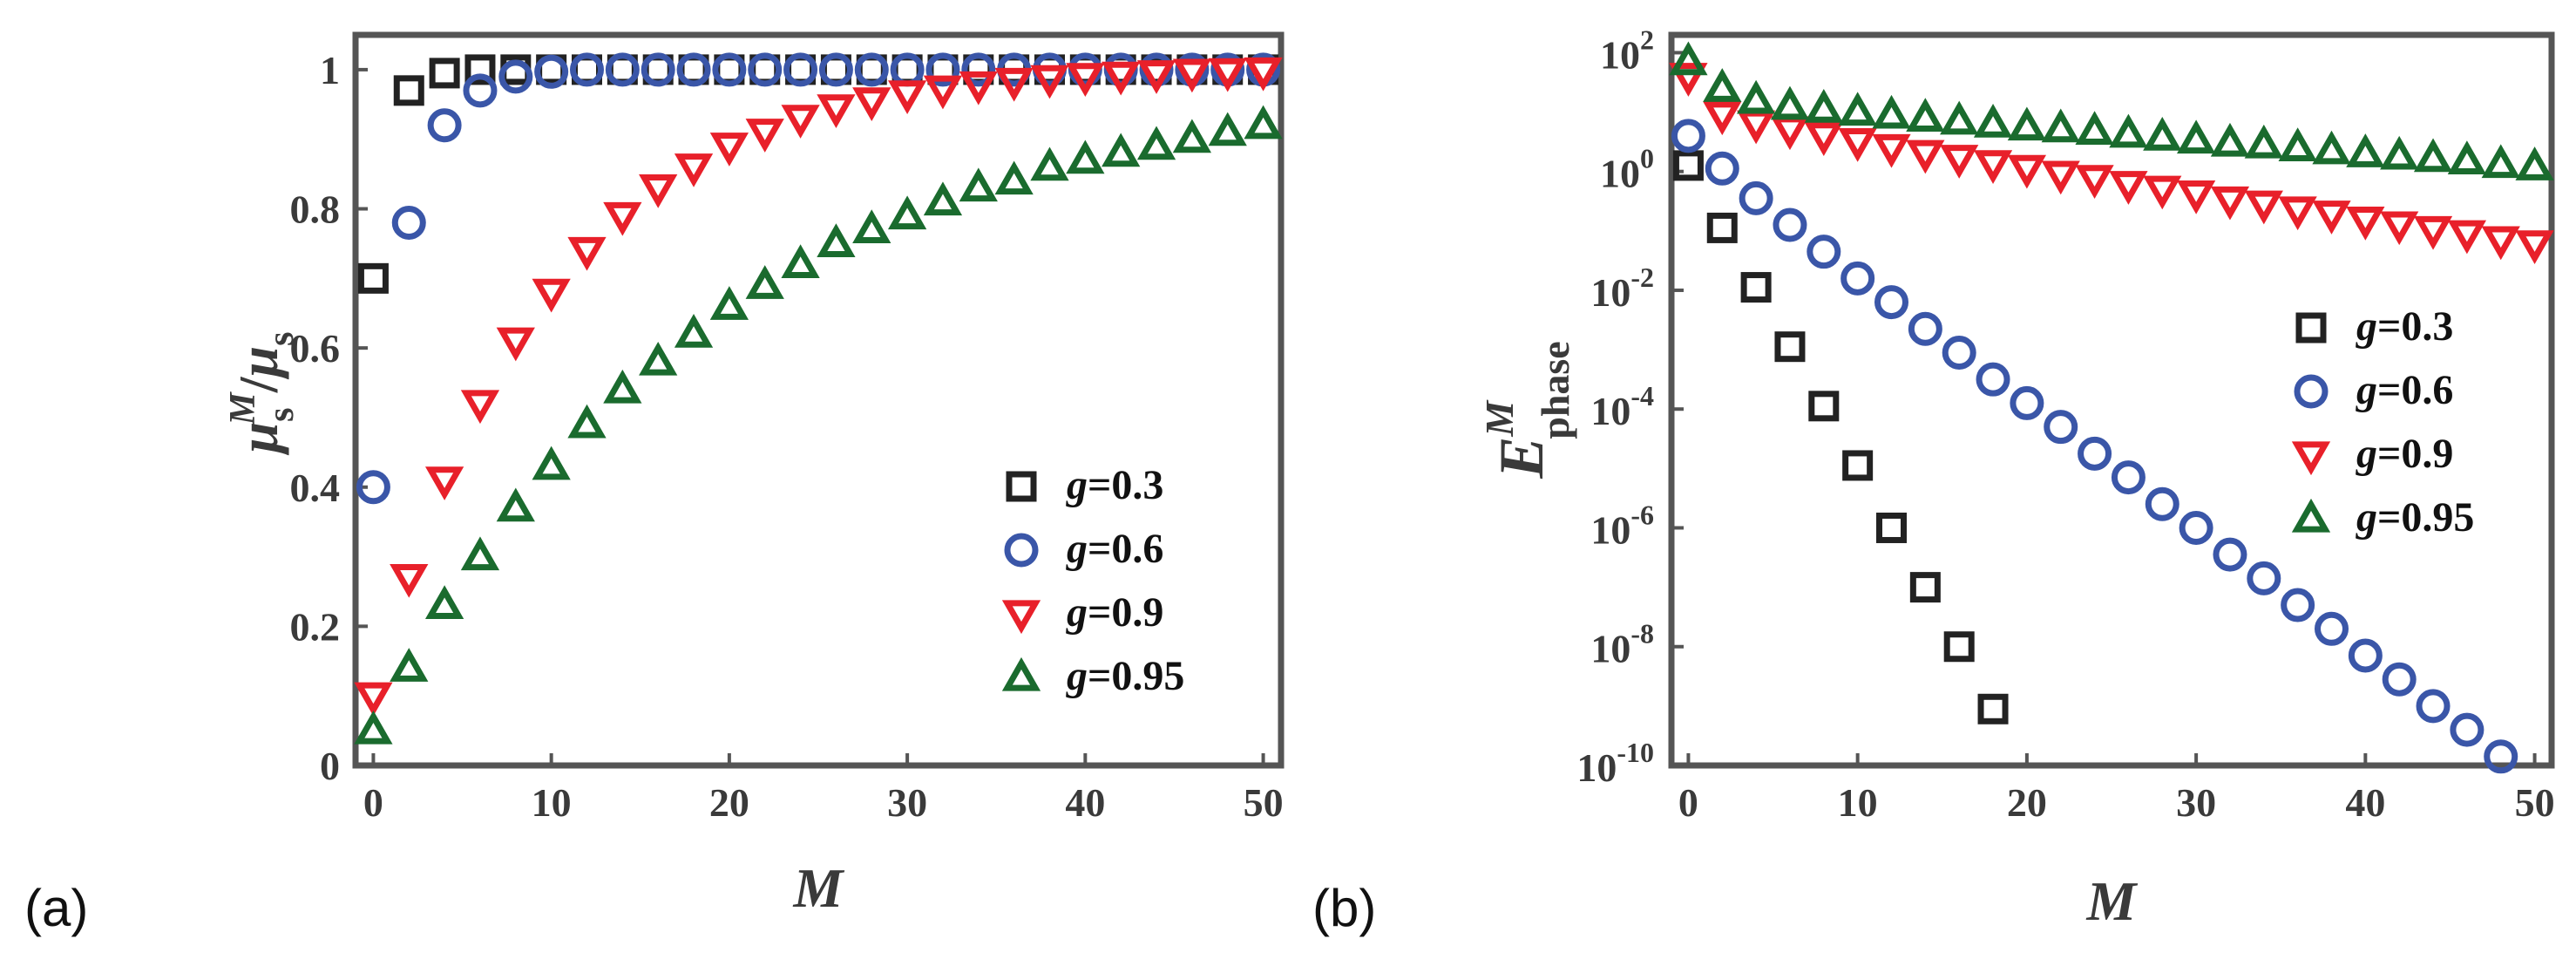 This screenshot has width=2576, height=959. I want to click on y-tick-label-a-0.6: 0.6, so click(316, 348).